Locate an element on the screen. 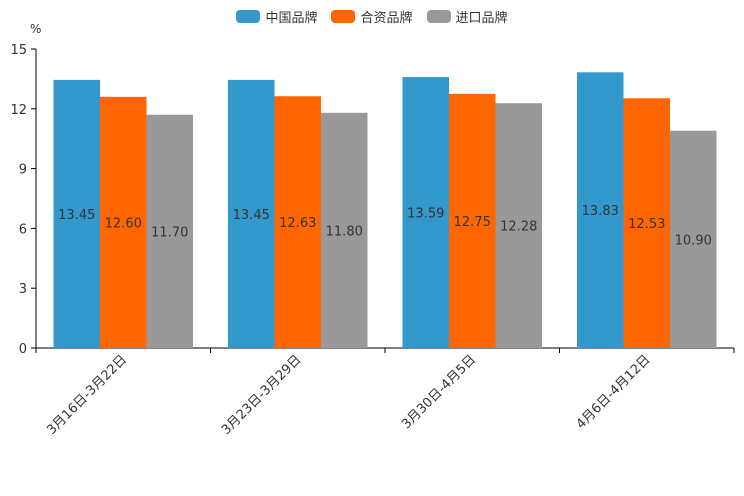 The width and height of the screenshot is (744, 496). bar-value-label: 12.53 is located at coordinates (646, 224).